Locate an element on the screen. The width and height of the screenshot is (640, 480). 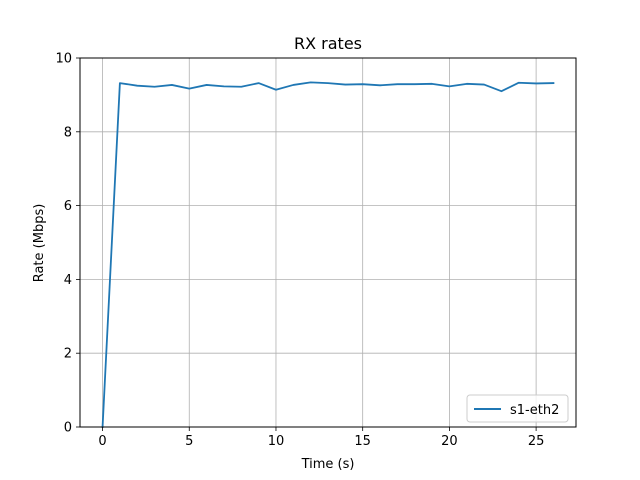
y-tick-label: 8 is located at coordinates (68, 132).